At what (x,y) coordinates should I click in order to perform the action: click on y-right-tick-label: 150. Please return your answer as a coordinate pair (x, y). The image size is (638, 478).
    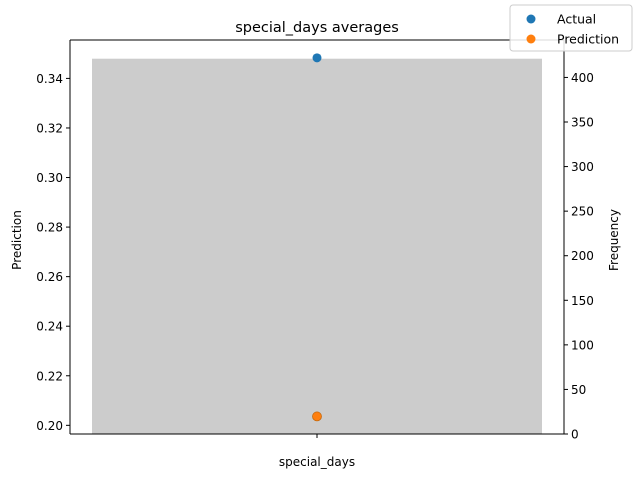
    Looking at the image, I should click on (582, 301).